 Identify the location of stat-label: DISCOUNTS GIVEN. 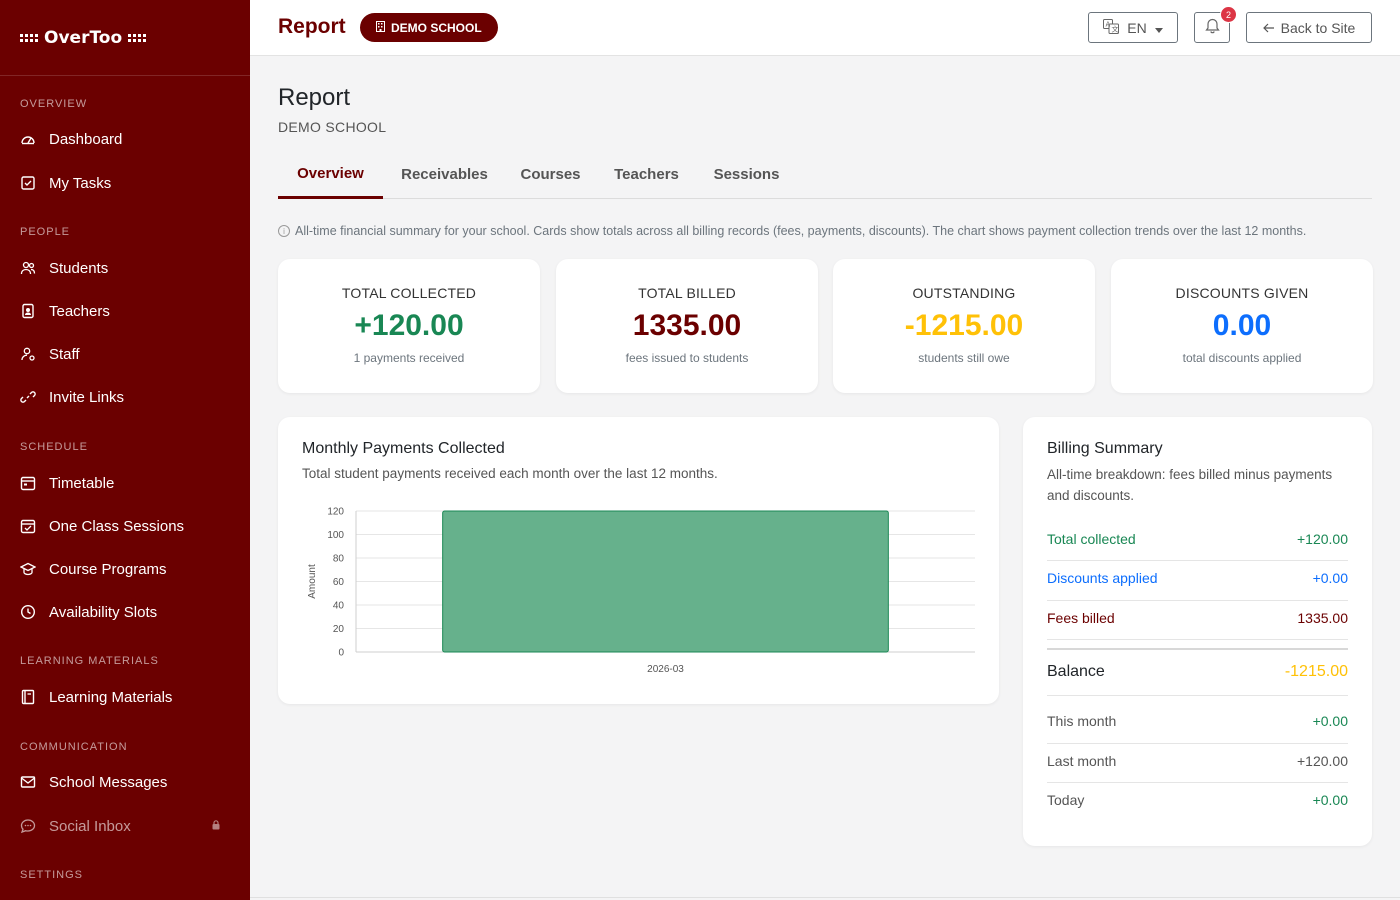
(1242, 293).